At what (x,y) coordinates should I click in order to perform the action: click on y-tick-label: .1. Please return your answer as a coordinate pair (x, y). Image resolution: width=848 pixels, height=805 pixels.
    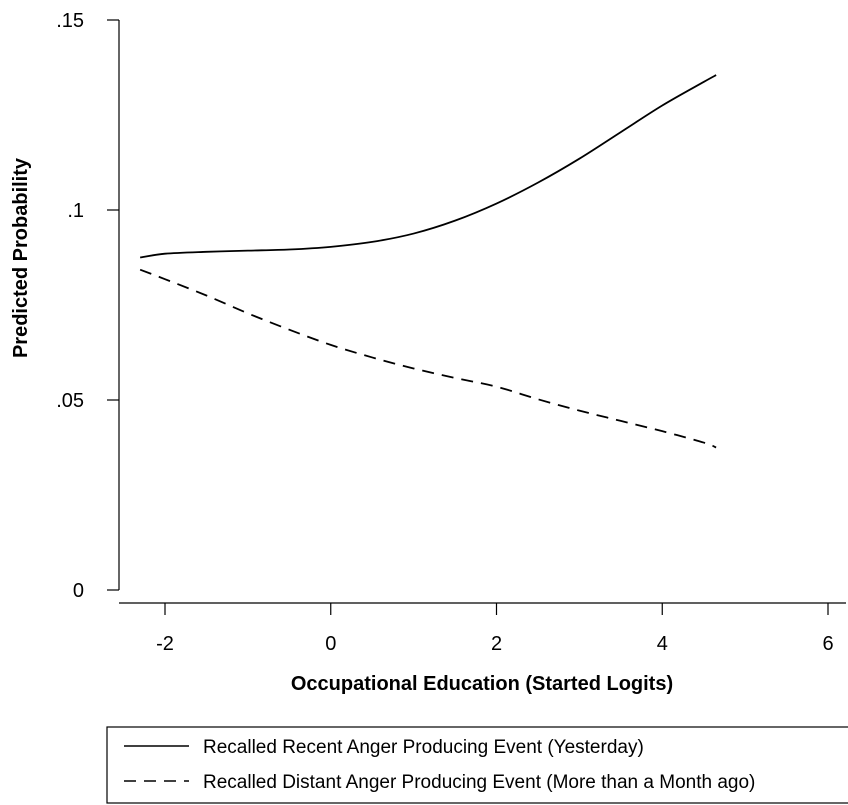
    Looking at the image, I should click on (75, 211).